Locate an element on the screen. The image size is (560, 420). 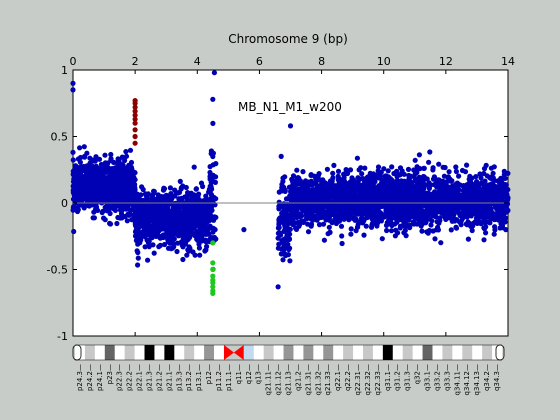
band-label: q34.3— is located at coordinates (497, 377).